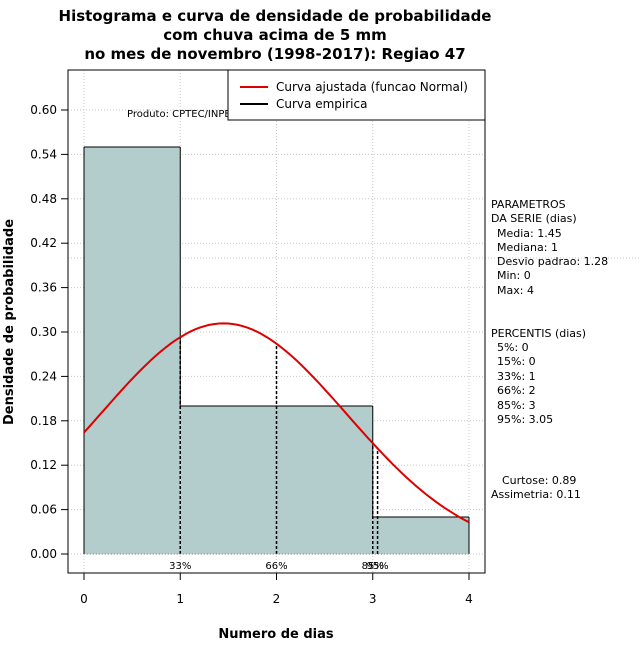 This screenshot has height=660, width=640. What do you see at coordinates (43, 554) in the screenshot?
I see `y-tick-label: 0.00` at bounding box center [43, 554].